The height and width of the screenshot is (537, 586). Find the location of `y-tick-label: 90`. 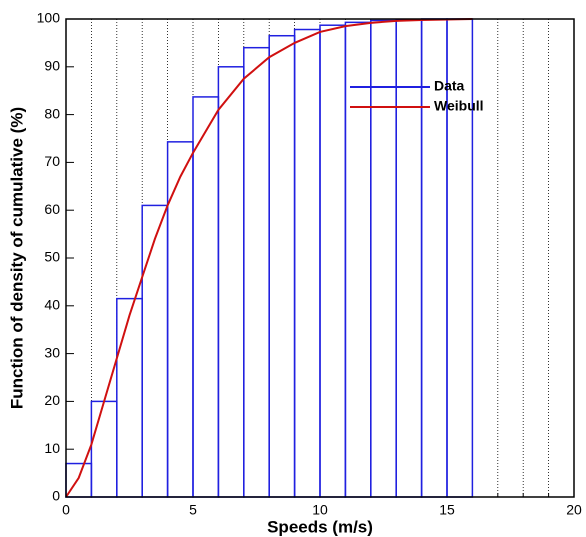

y-tick-label: 90 is located at coordinates (52, 66).